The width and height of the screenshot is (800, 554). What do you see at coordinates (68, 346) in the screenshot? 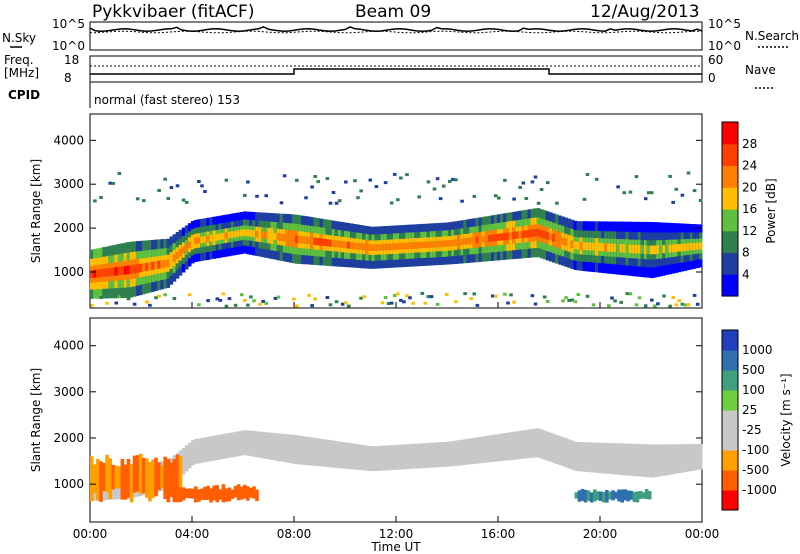
I see `velocity-y-tick-label: 4000` at bounding box center [68, 346].